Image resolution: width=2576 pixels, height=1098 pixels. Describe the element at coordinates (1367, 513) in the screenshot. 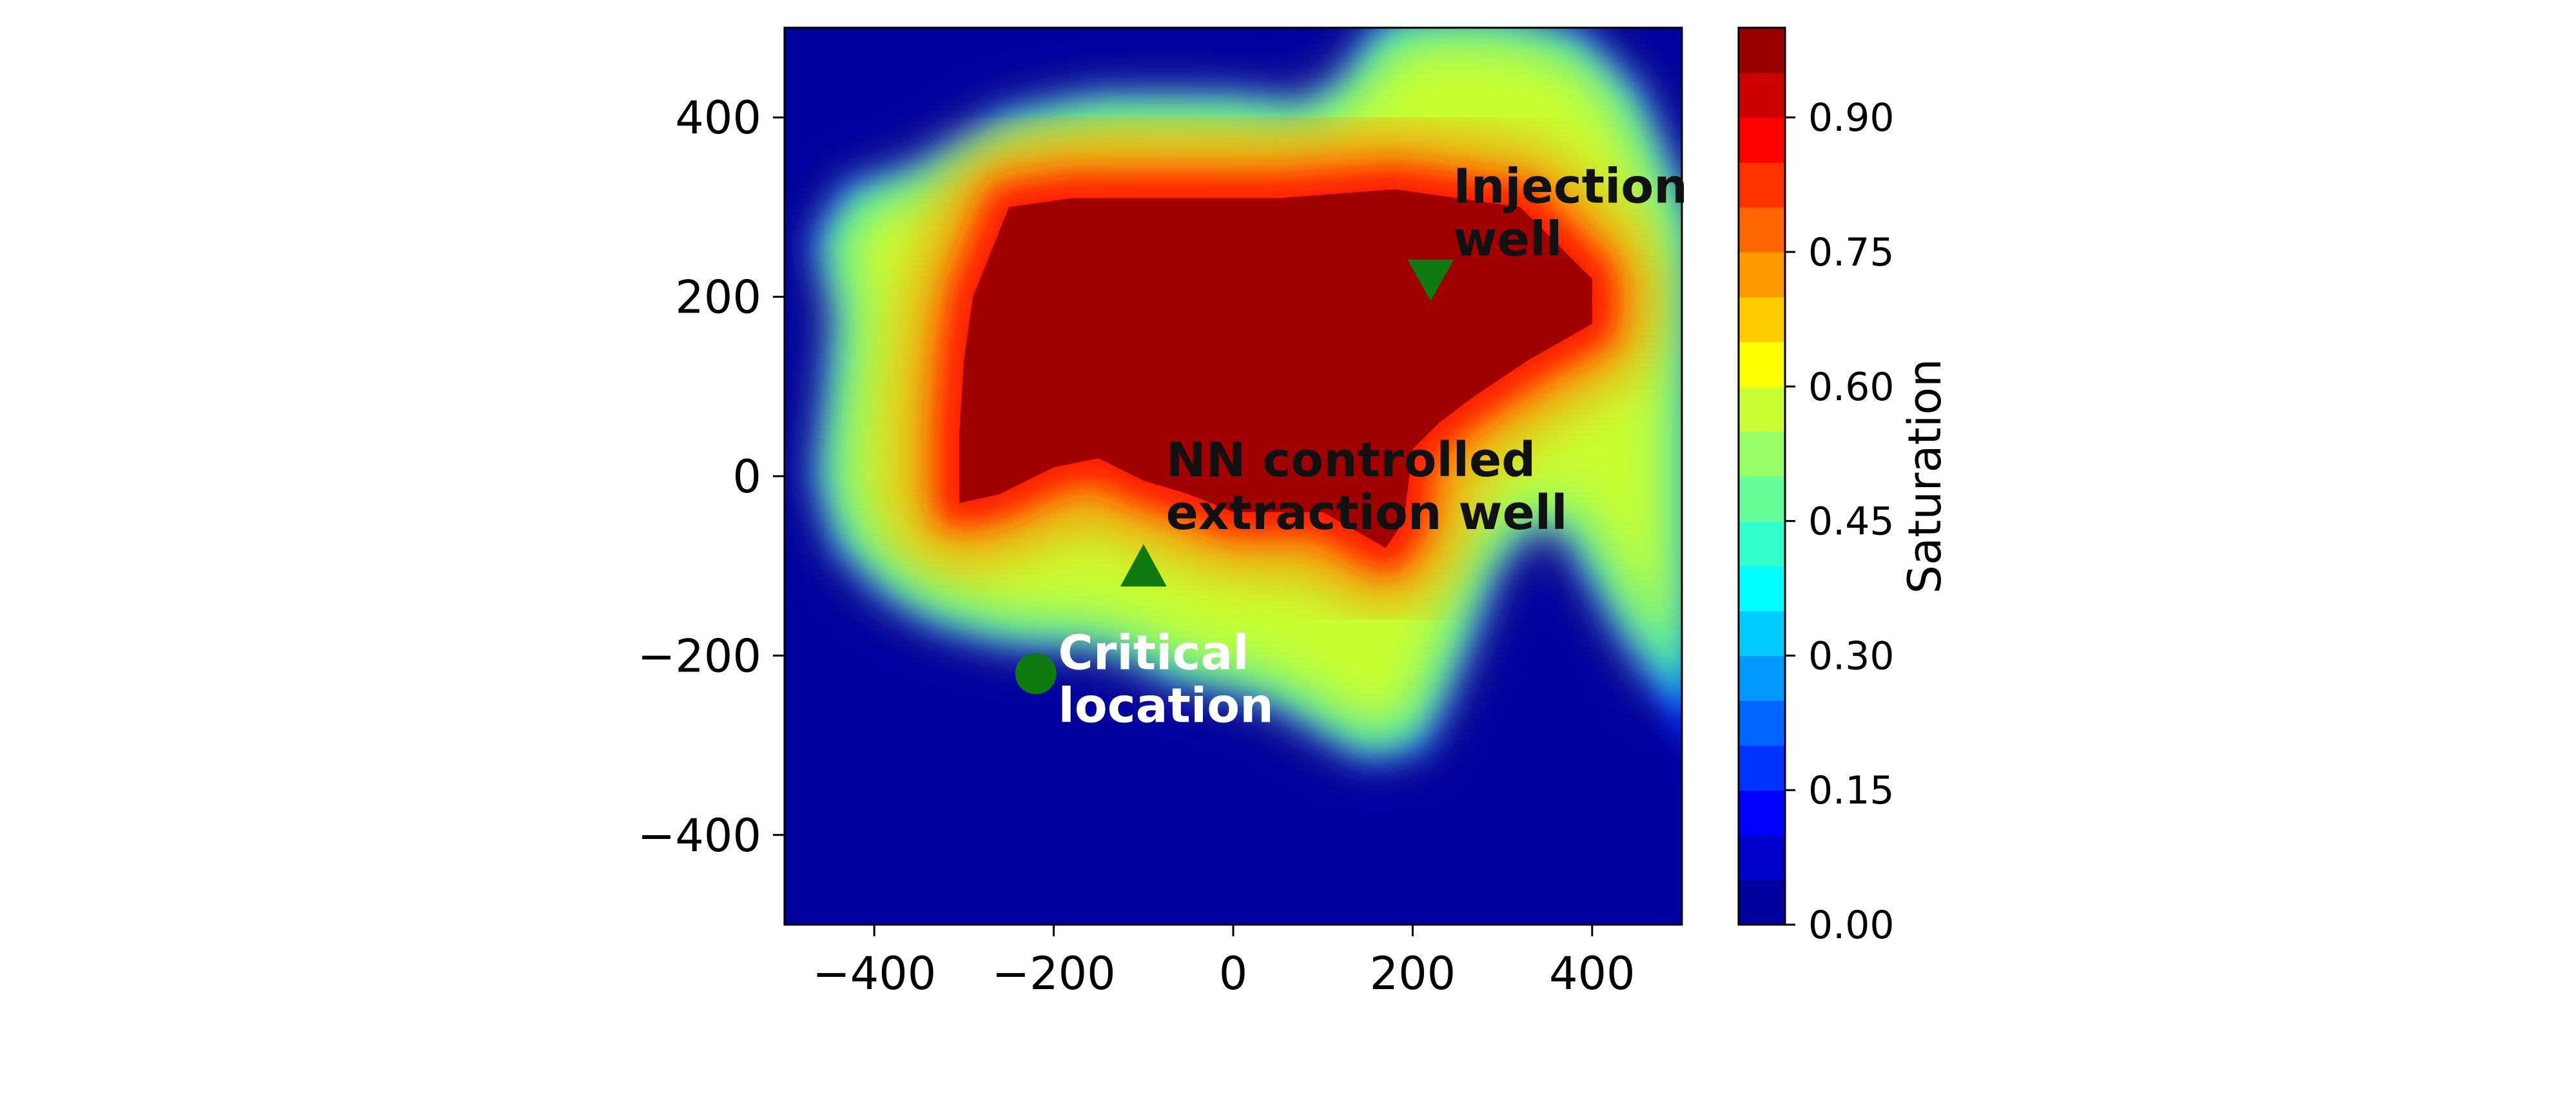

I see `annotation-line: extraction well` at that location.